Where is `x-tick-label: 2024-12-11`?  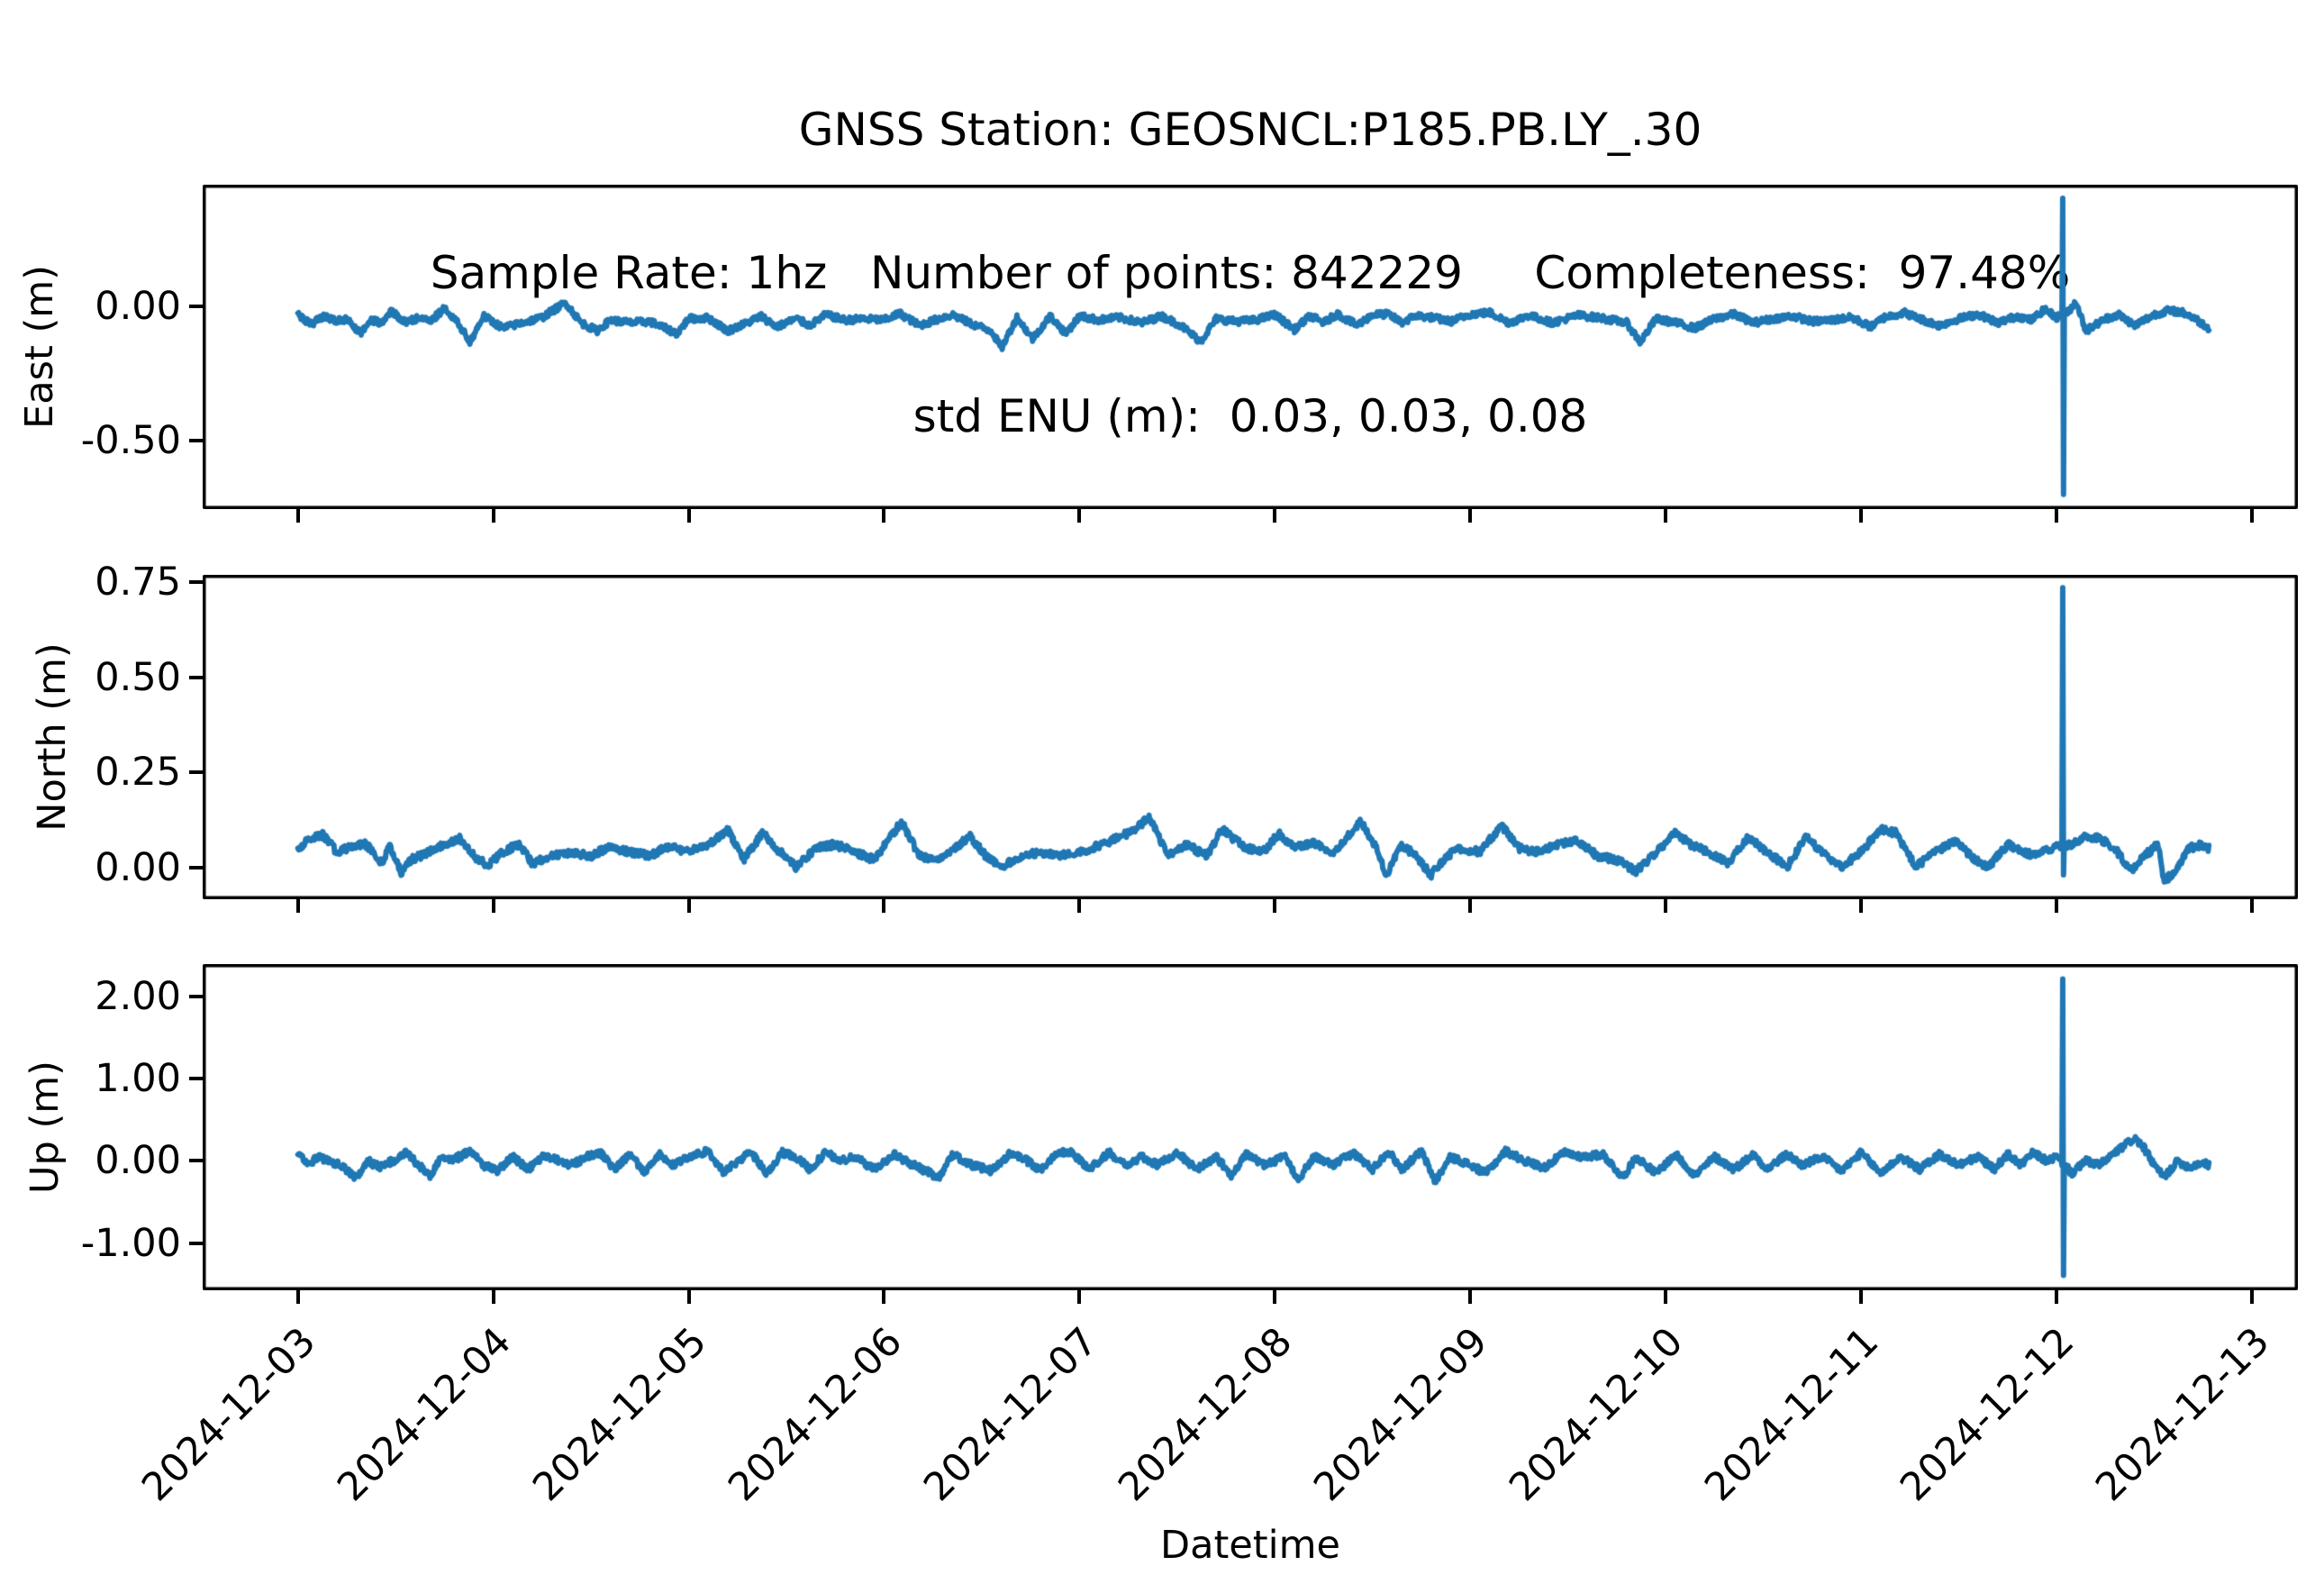 x-tick-label: 2024-12-11 is located at coordinates (1792, 1415).